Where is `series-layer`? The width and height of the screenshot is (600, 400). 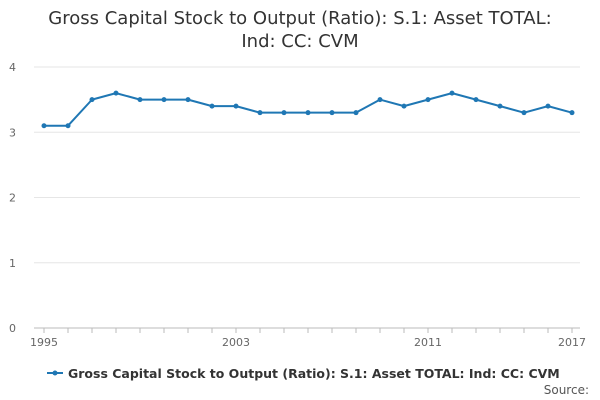 series-layer is located at coordinates (308, 109).